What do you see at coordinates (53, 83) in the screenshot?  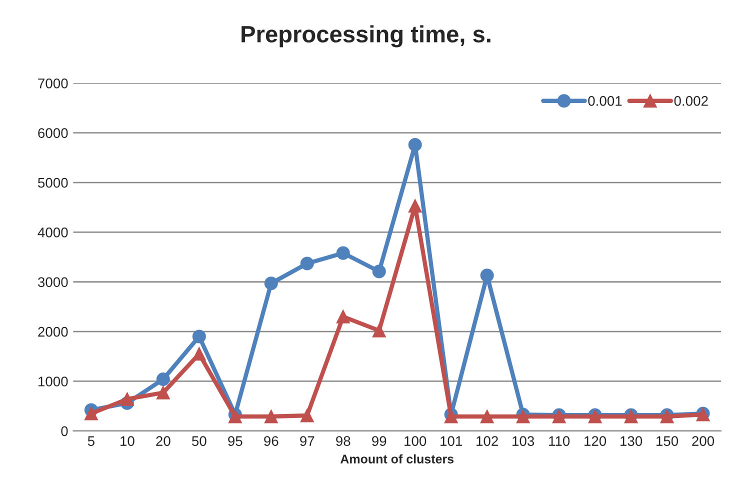 I see `y-tick-label: 7000` at bounding box center [53, 83].